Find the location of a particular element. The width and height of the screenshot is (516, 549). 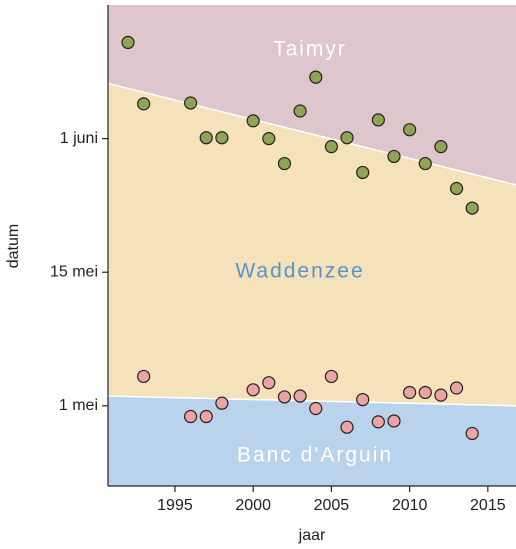

x-tick-label: 2000 is located at coordinates (253, 505).